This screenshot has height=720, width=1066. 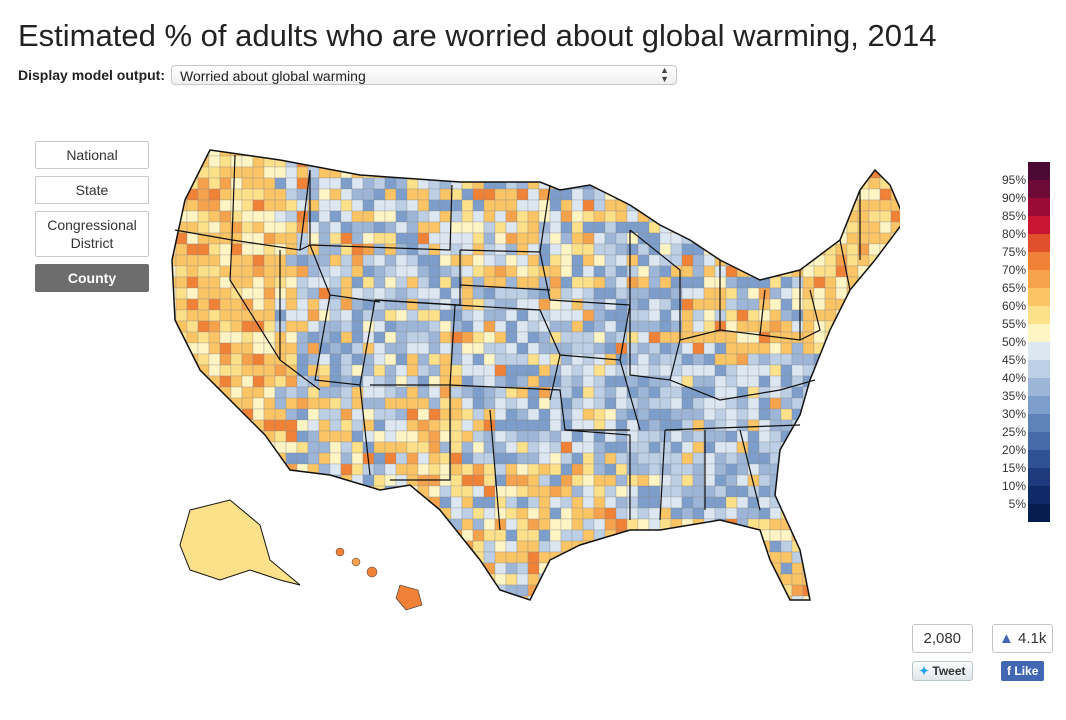 What do you see at coordinates (424, 75) in the screenshot?
I see `model-output-select: Worried about global warming ▲ ▼` at bounding box center [424, 75].